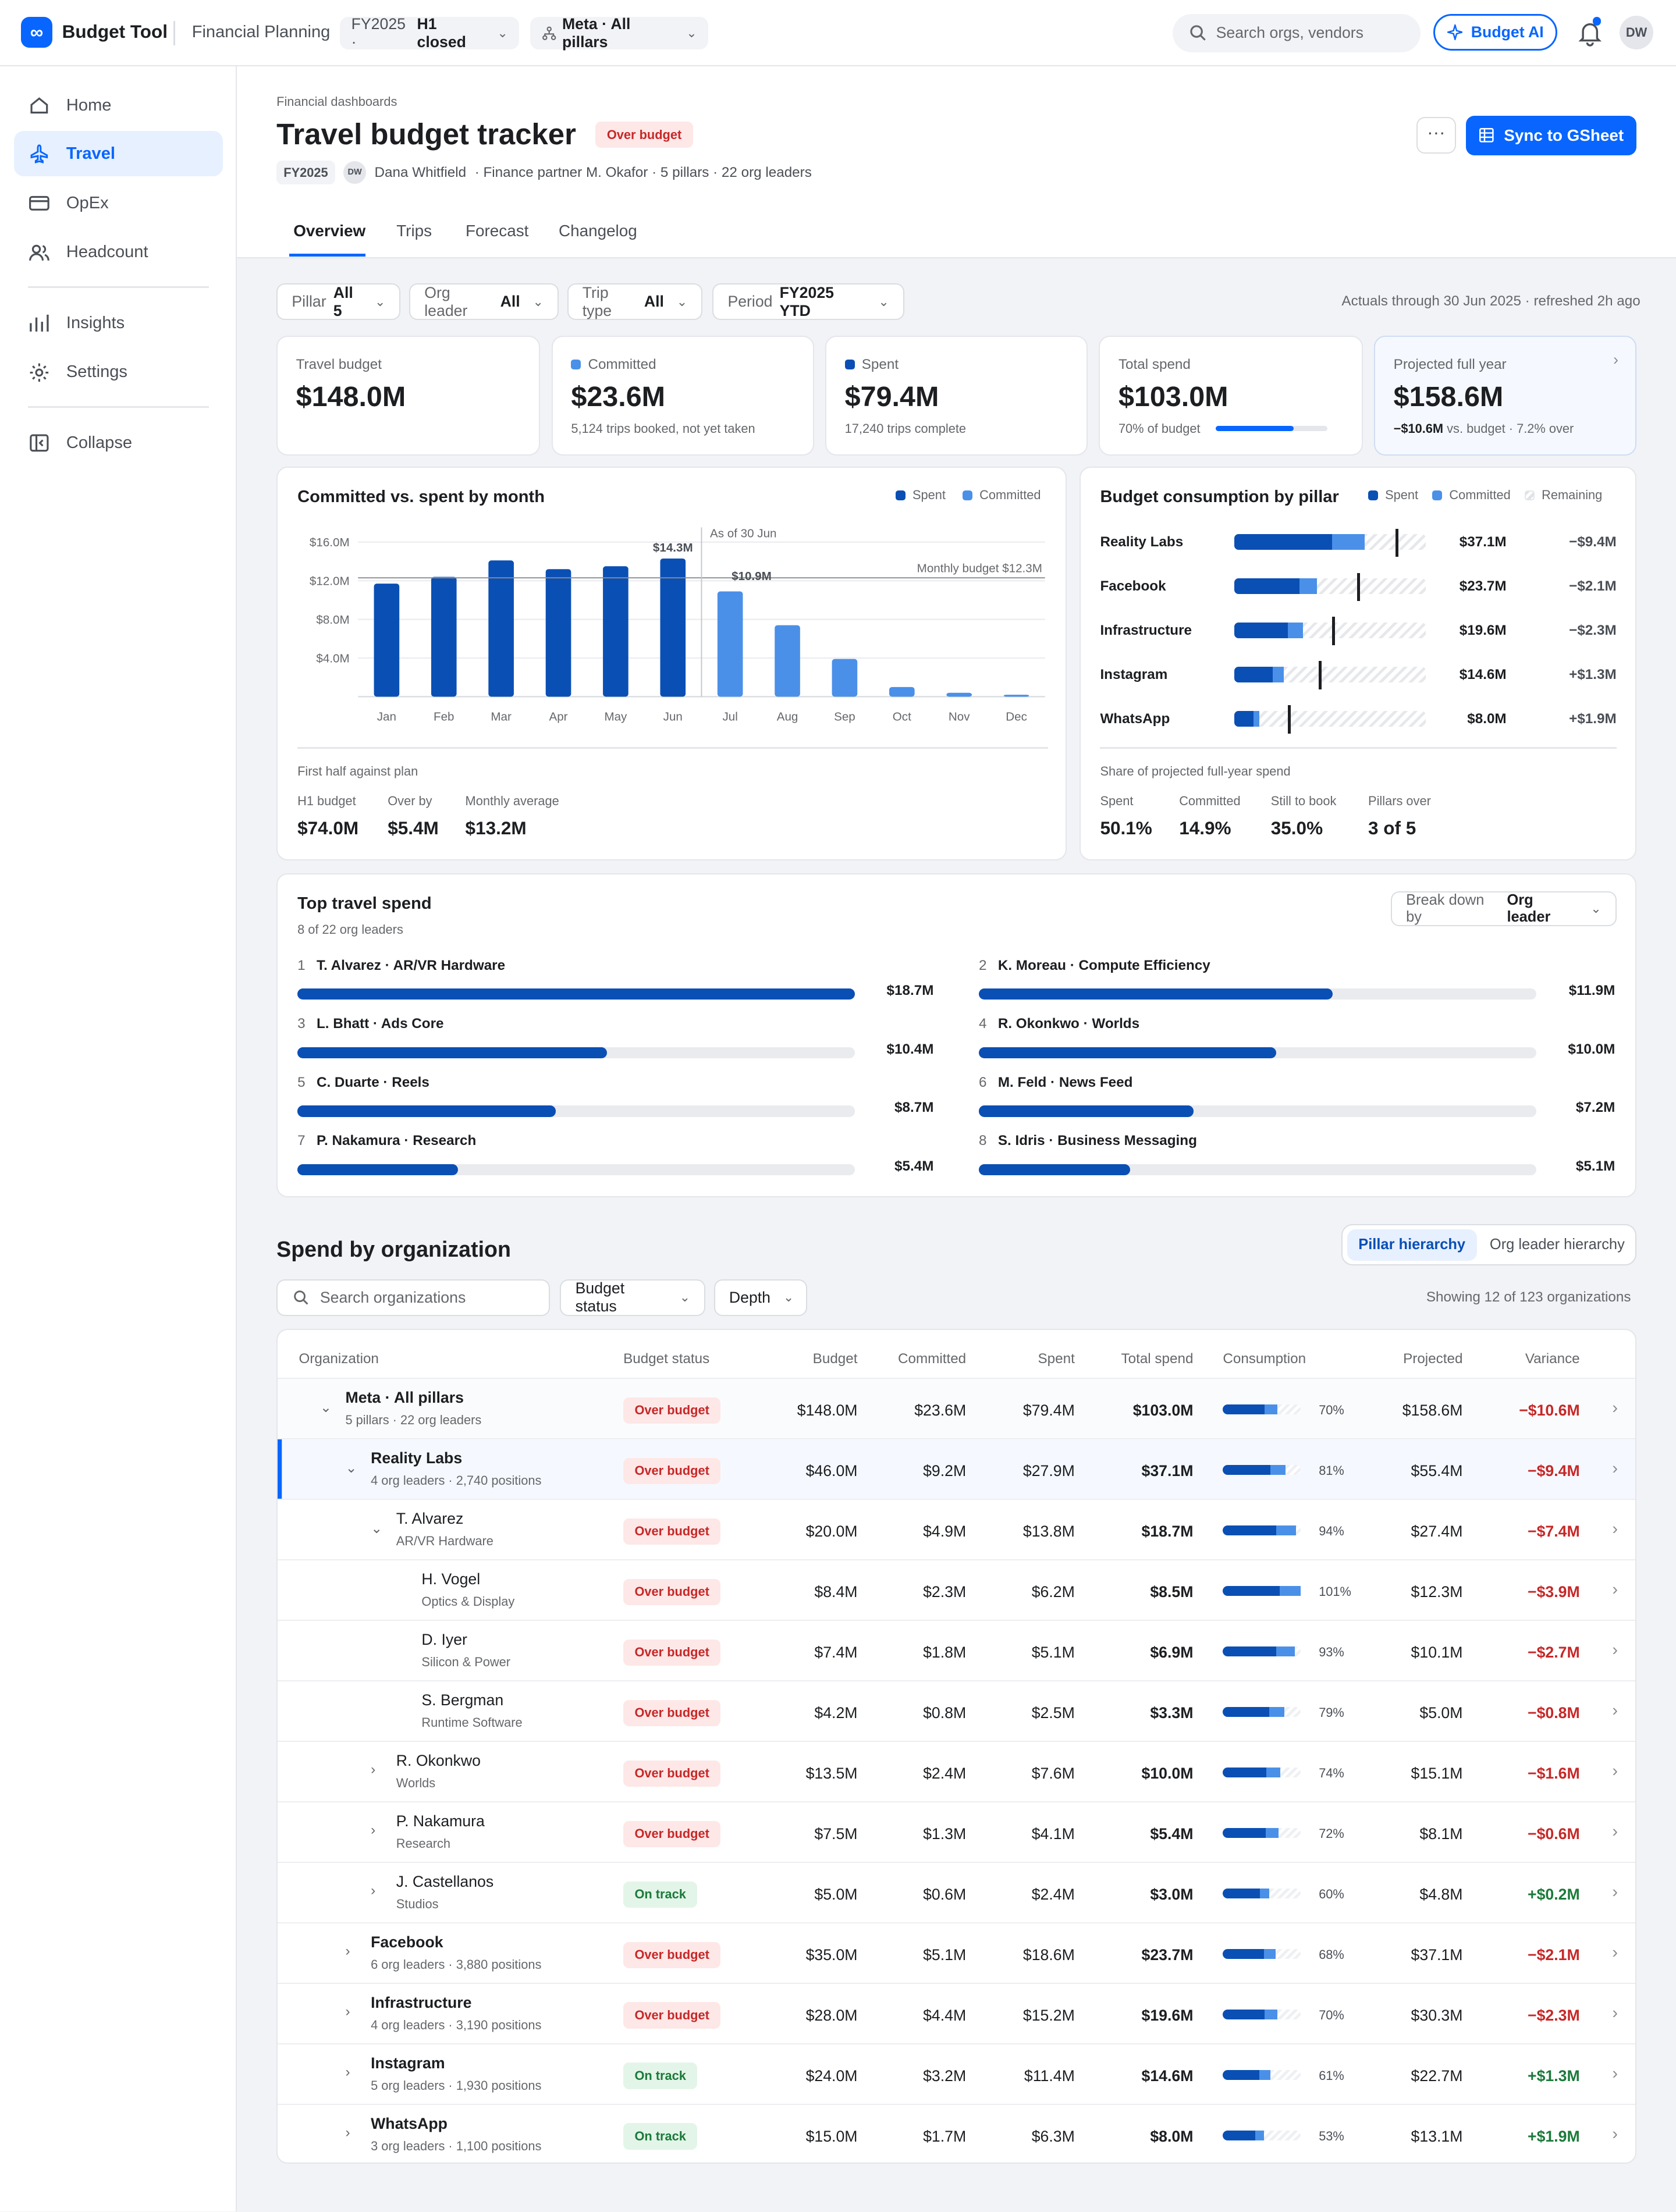 The image size is (1676, 2212). I want to click on user-avatar: DW, so click(1636, 32).